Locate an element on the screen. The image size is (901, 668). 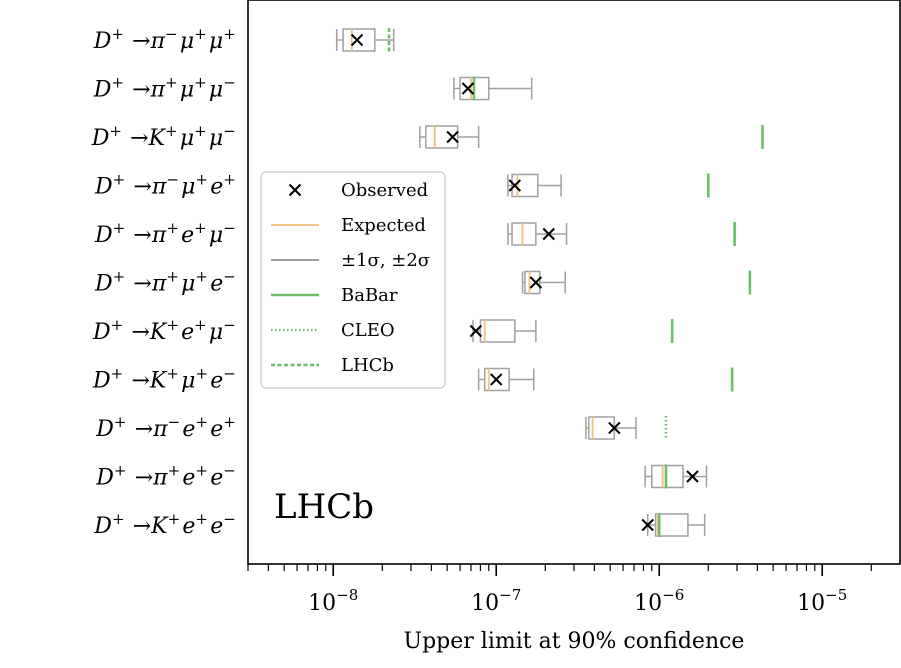
x-axis-title: Upper limit at 90% confidence is located at coordinates (574, 641).